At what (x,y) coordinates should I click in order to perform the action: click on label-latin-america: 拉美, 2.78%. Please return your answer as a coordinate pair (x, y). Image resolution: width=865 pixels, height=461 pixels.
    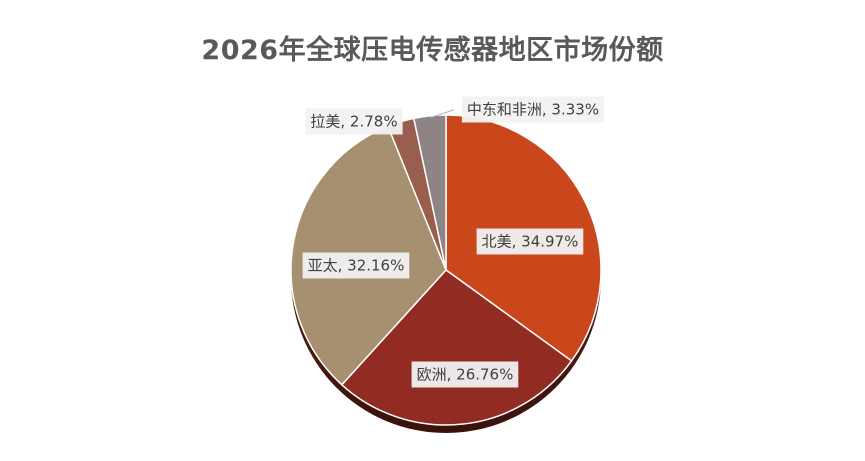
    Looking at the image, I should click on (354, 121).